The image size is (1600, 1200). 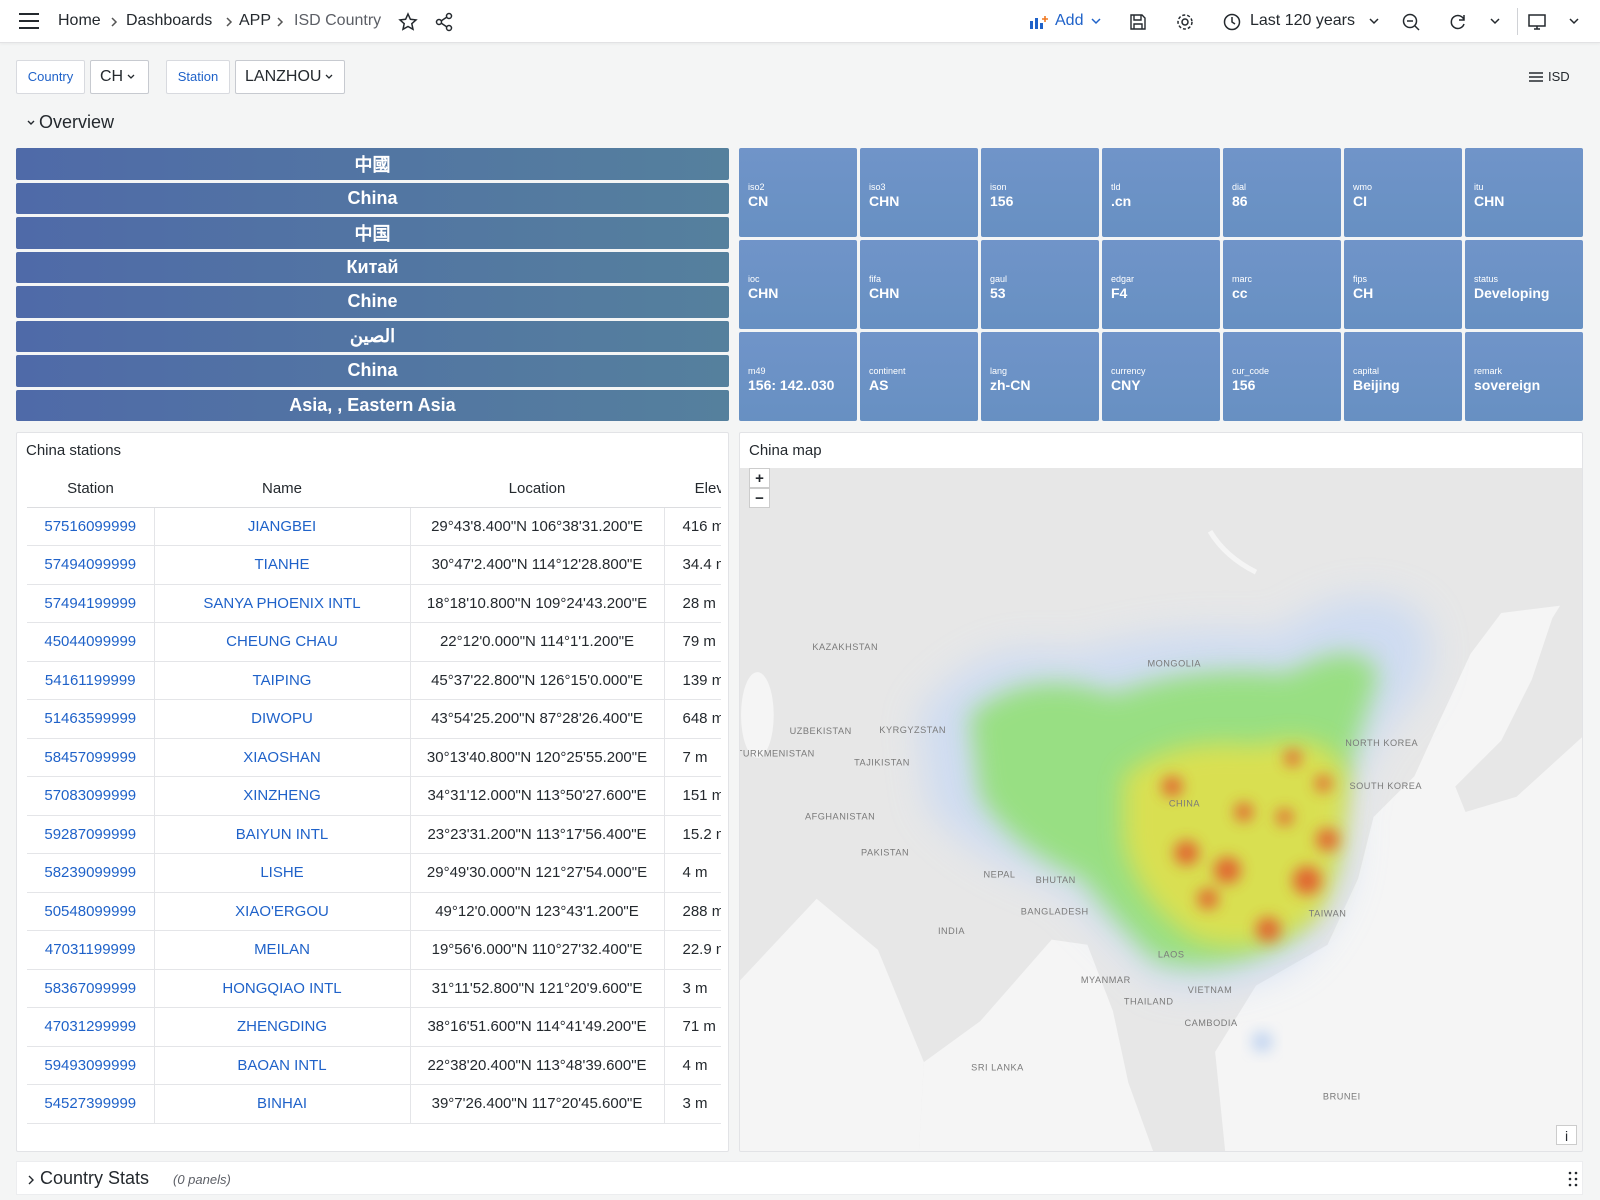 What do you see at coordinates (95, 1178) in the screenshot?
I see `row-title: Country Stats` at bounding box center [95, 1178].